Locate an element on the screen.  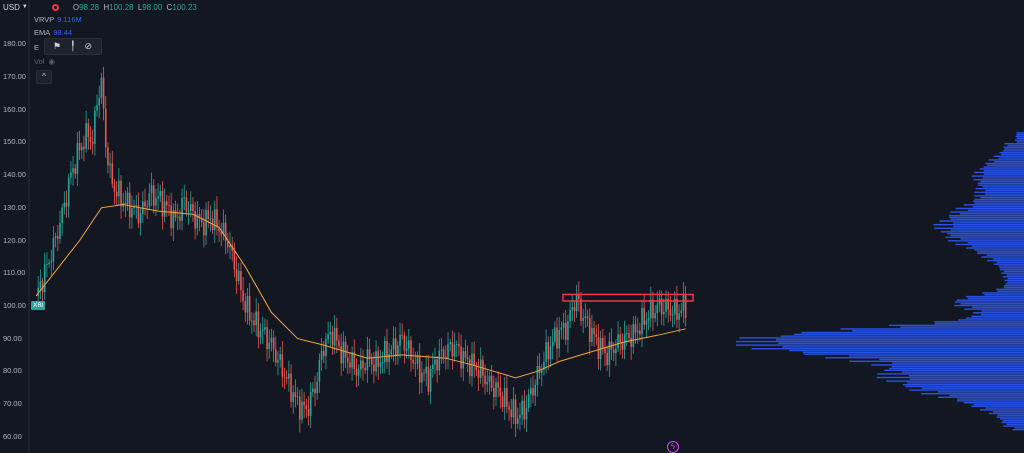
pin-icon: ╿ is located at coordinates (73, 46).